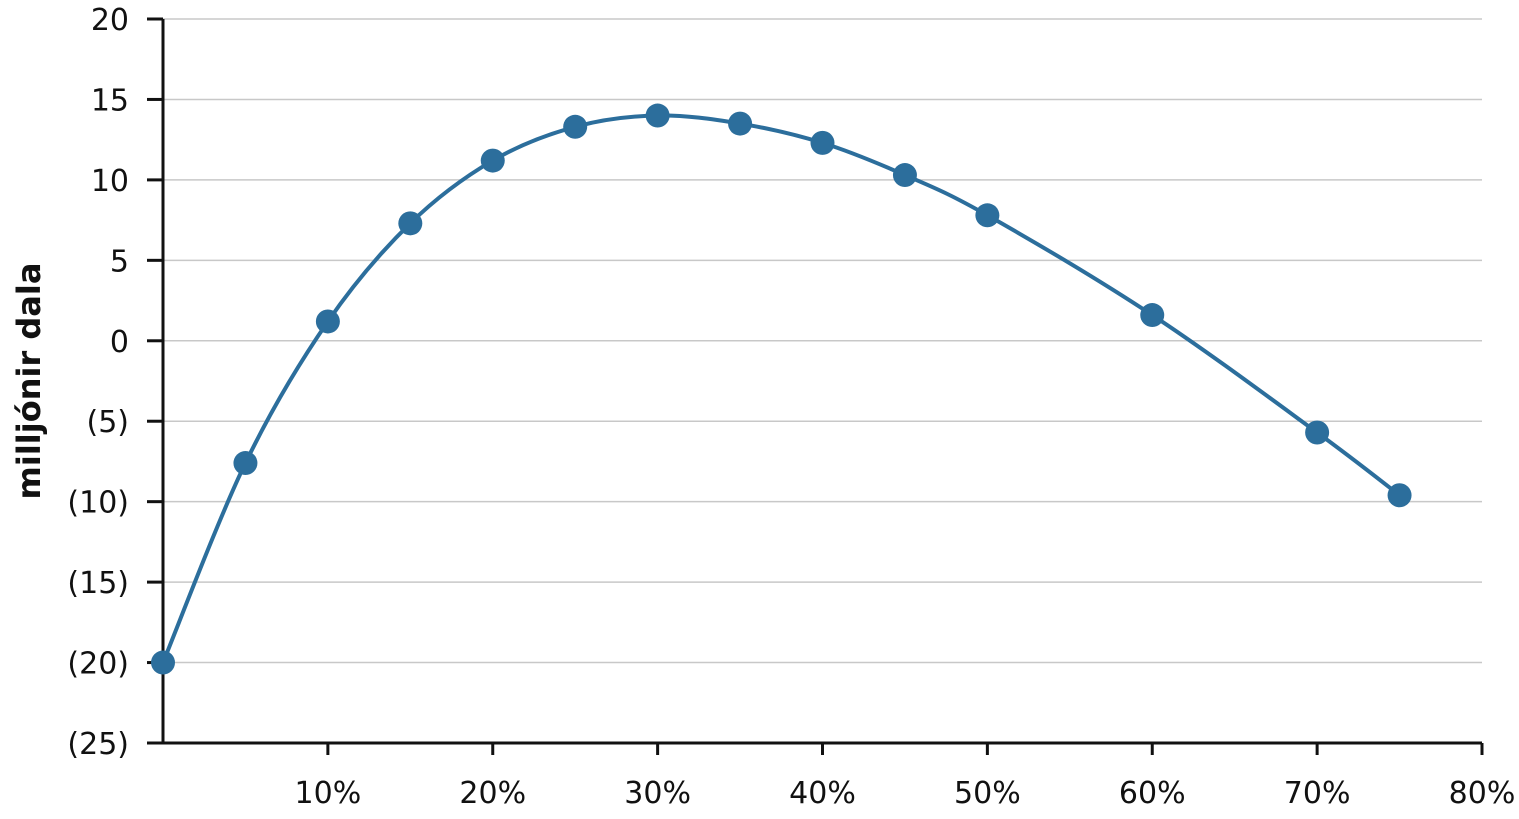  What do you see at coordinates (108, 422) in the screenshot?
I see `y-tick-label: (5)` at bounding box center [108, 422].